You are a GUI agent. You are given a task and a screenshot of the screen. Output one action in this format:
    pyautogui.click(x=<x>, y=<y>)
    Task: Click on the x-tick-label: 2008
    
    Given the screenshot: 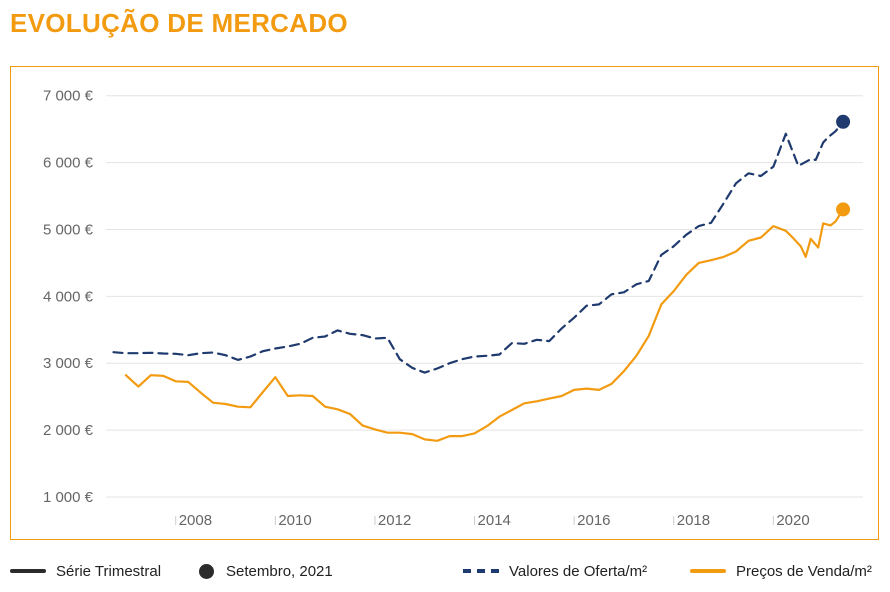 What is the action you would take?
    pyautogui.click(x=195, y=520)
    